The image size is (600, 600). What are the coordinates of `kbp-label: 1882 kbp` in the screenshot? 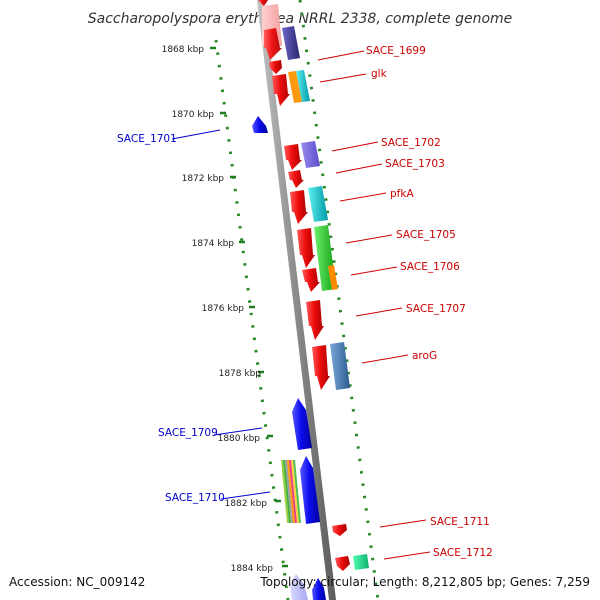 It's located at (246, 504).